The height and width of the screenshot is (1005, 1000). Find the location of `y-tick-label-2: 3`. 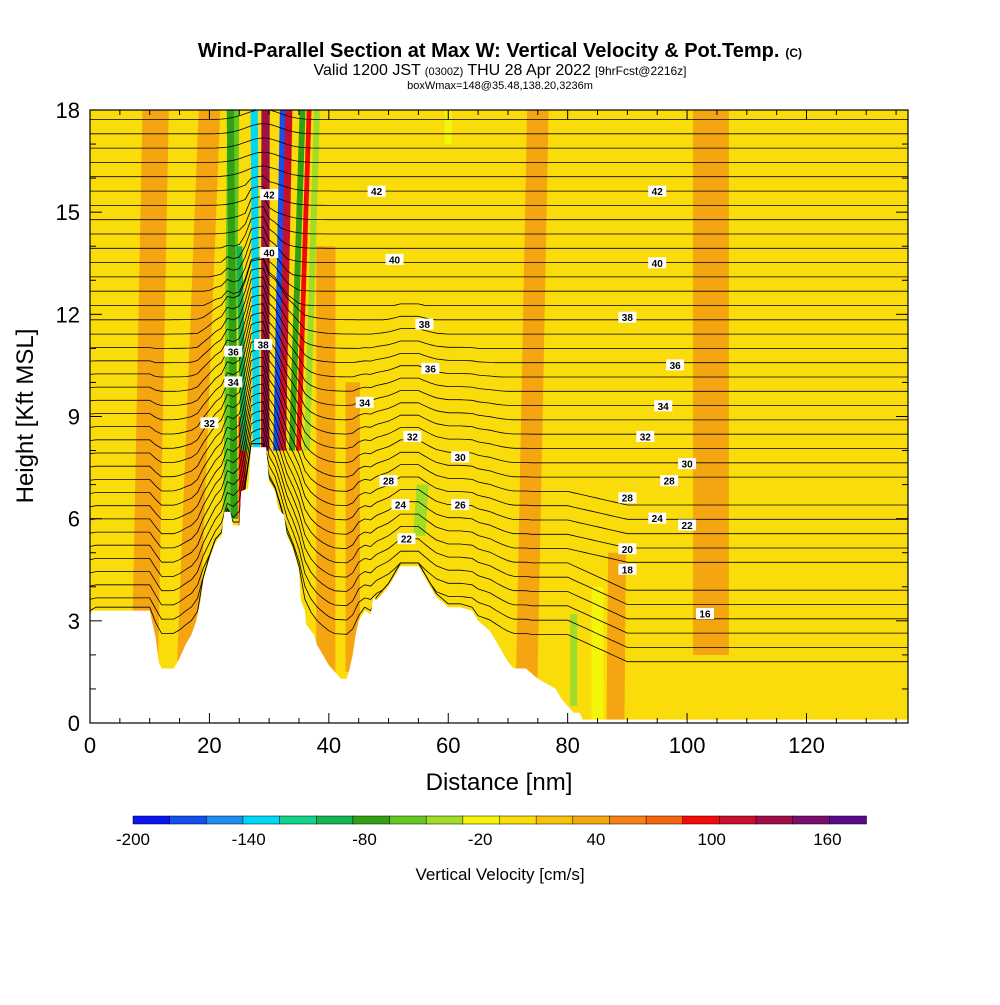

y-tick-label-2: 3 is located at coordinates (74, 621).